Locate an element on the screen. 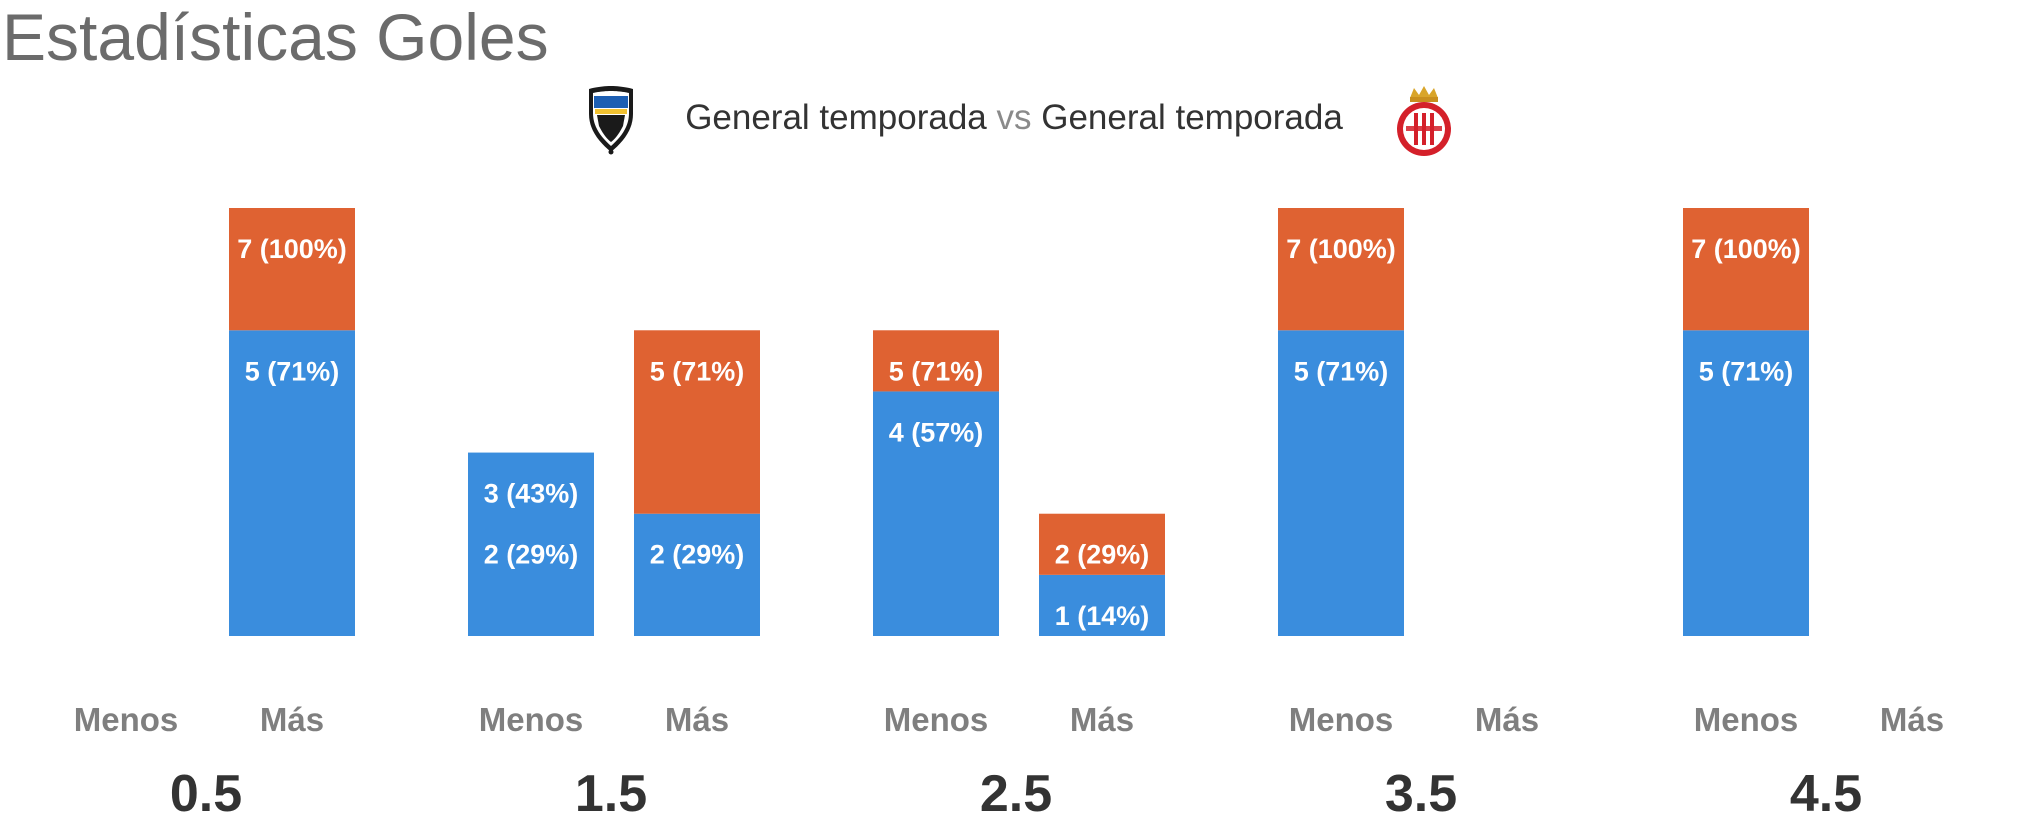  threshold-label-0.5: 0.5 is located at coordinates (206, 794).